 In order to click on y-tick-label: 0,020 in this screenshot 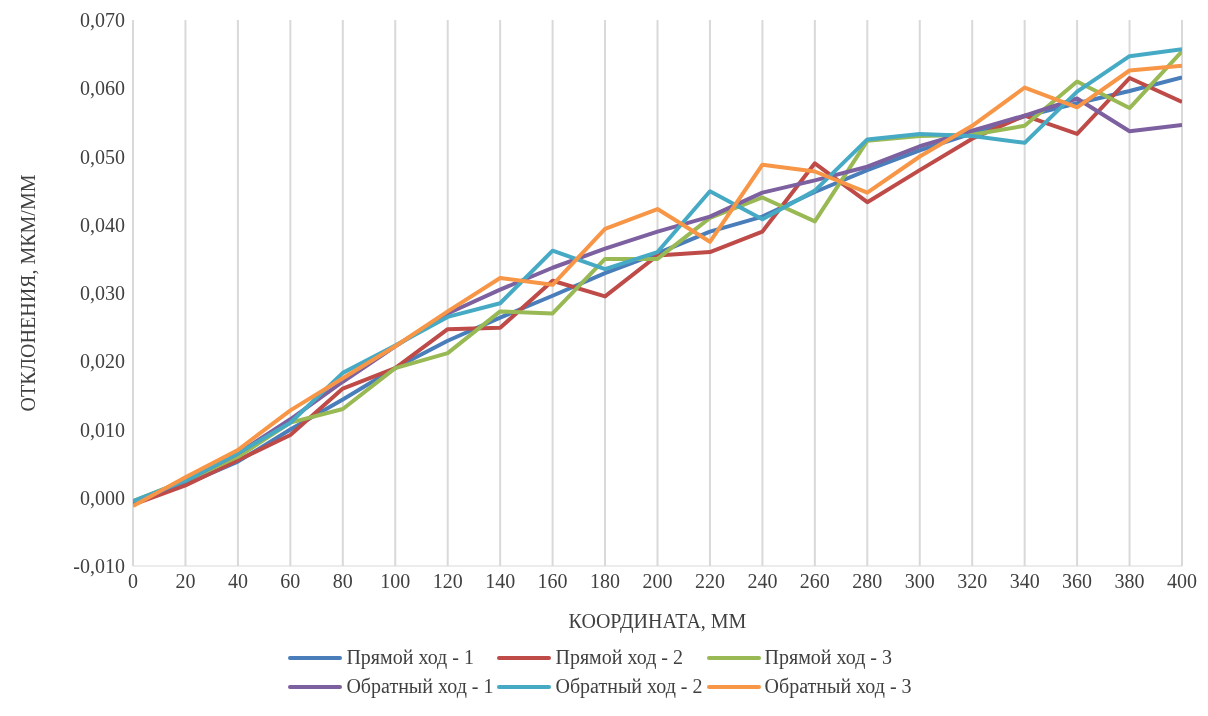, I will do `click(102, 361)`.